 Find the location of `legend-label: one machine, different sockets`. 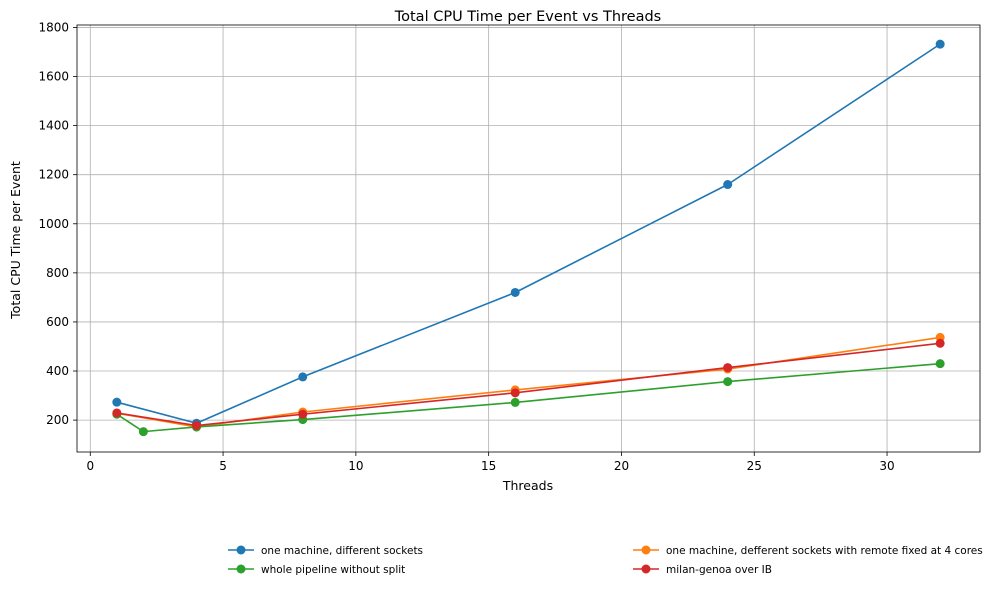

legend-label: one machine, different sockets is located at coordinates (342, 551).